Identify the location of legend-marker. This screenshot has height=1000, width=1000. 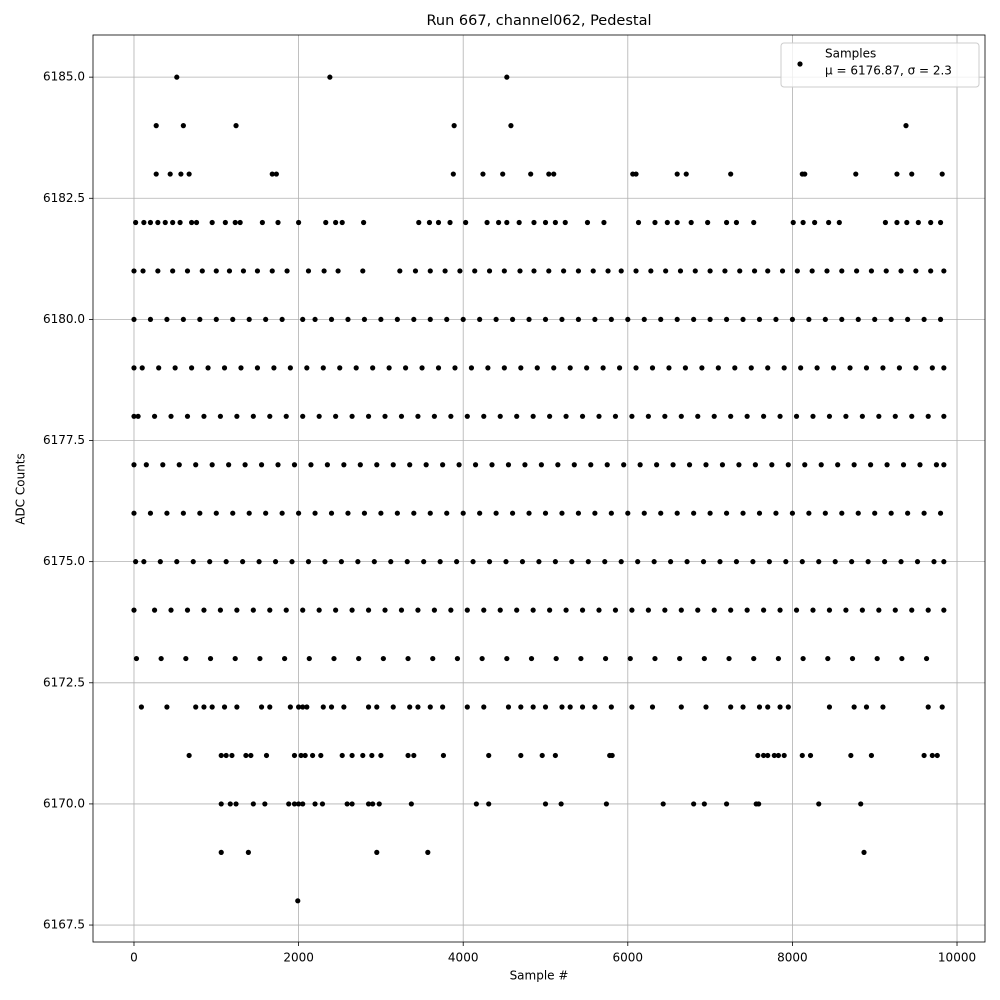
(800, 64).